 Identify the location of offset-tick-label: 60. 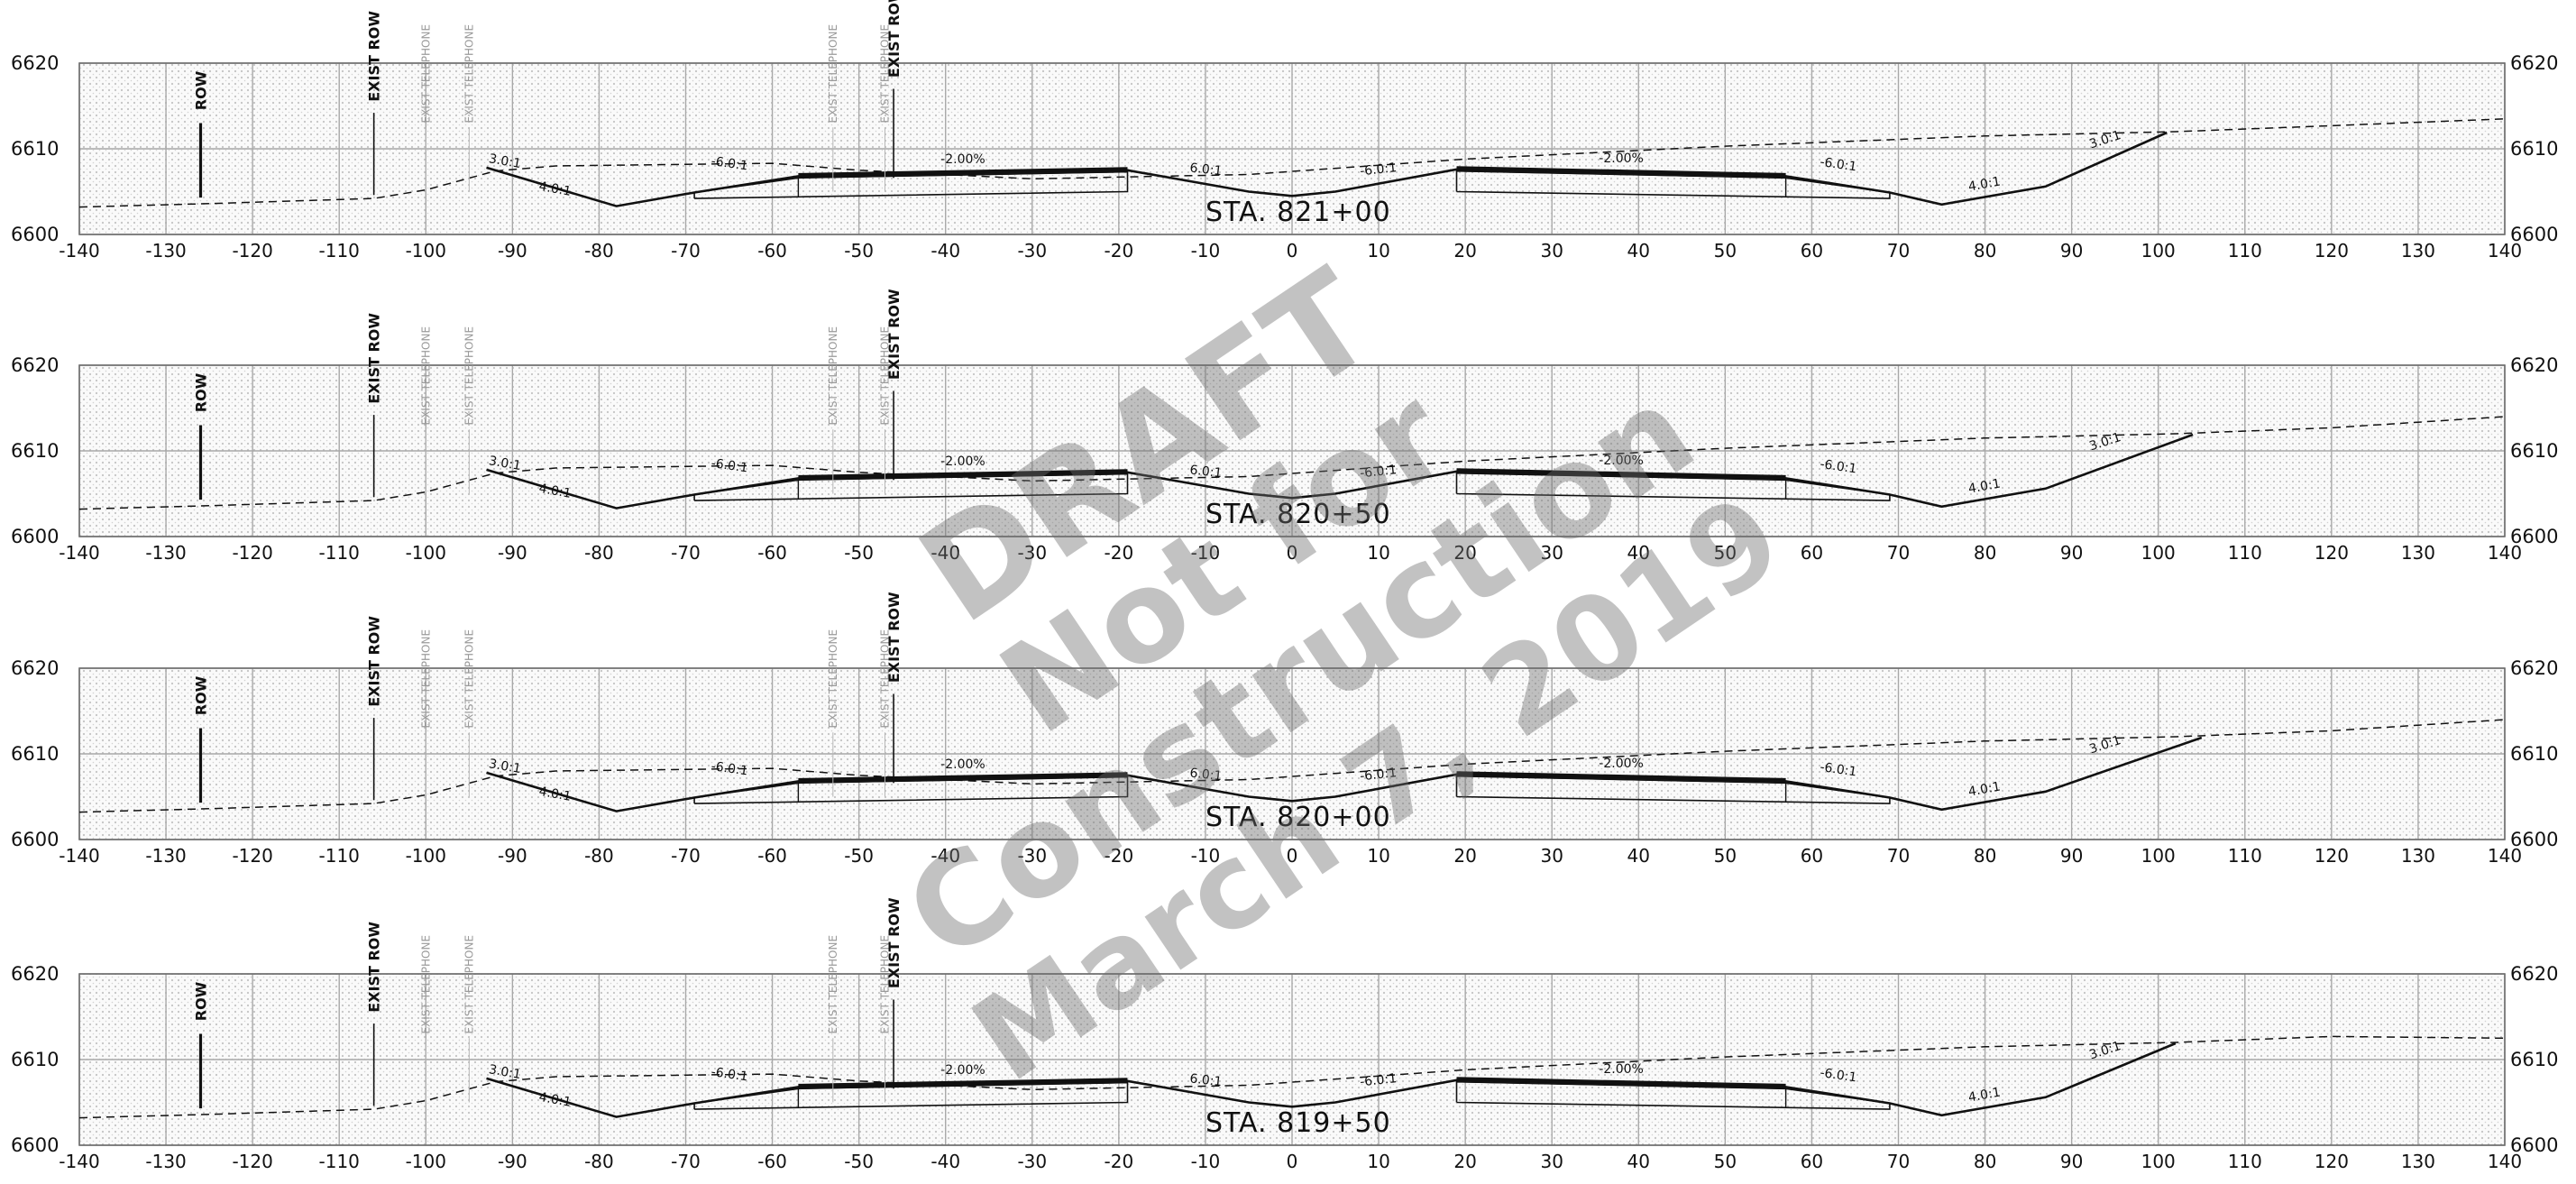
(1812, 856).